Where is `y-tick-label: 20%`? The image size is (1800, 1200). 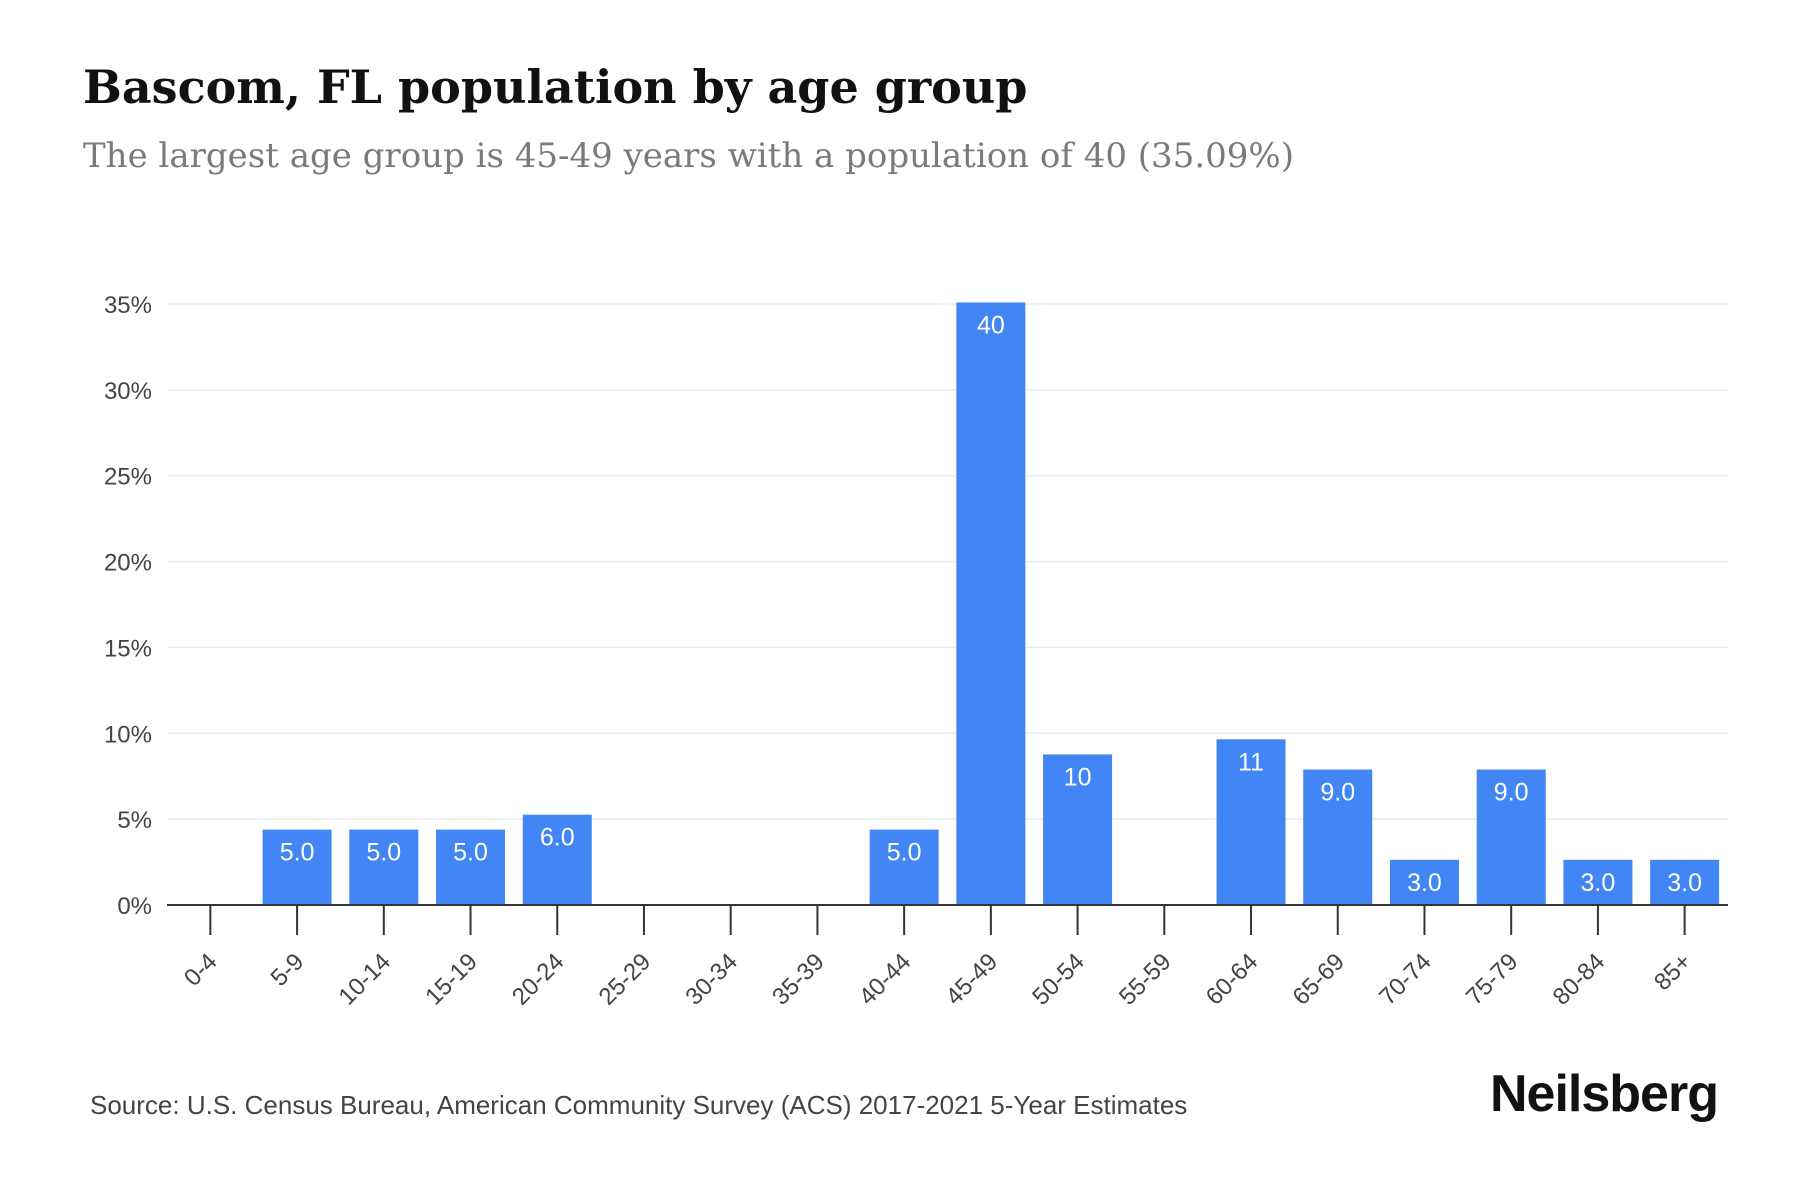
y-tick-label: 20% is located at coordinates (128, 563).